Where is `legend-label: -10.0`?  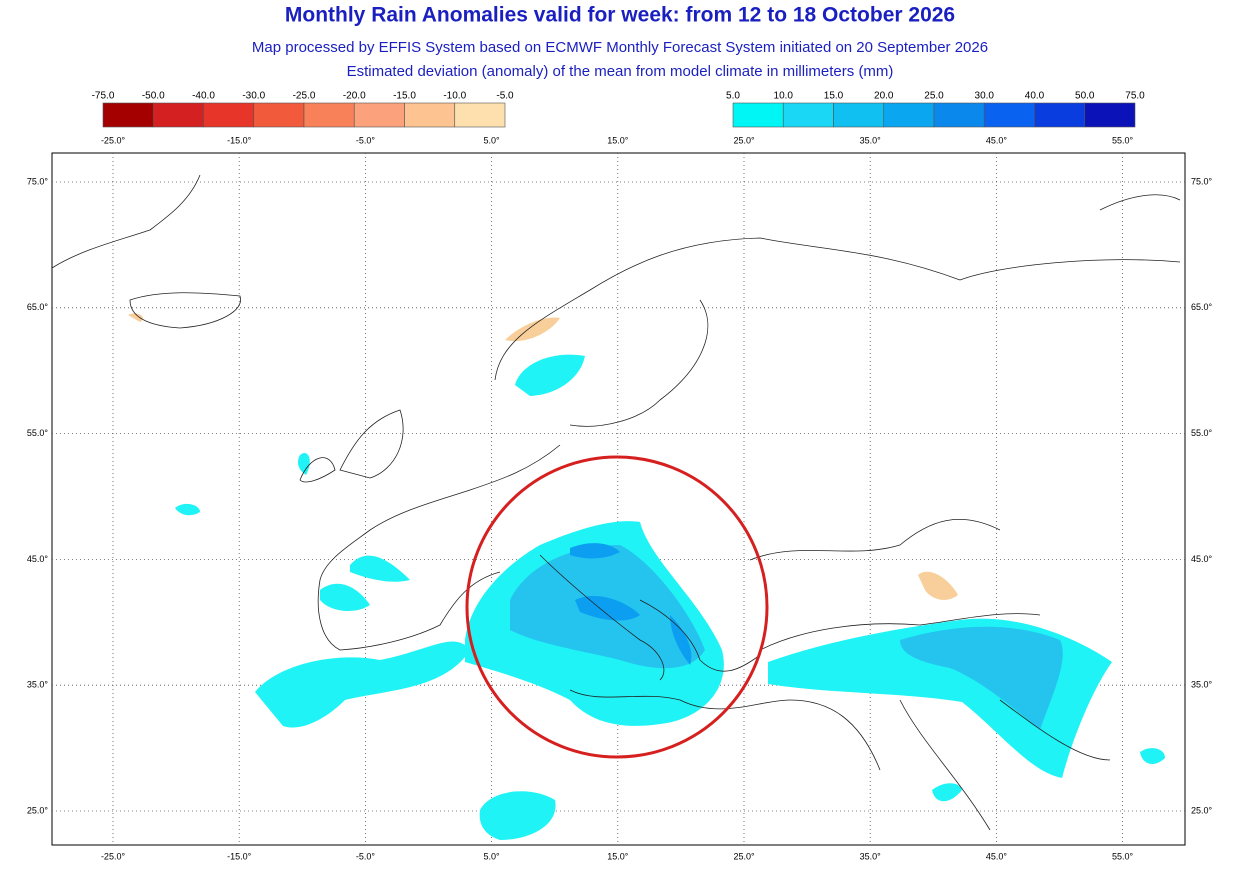
legend-label: -10.0 is located at coordinates (454, 96).